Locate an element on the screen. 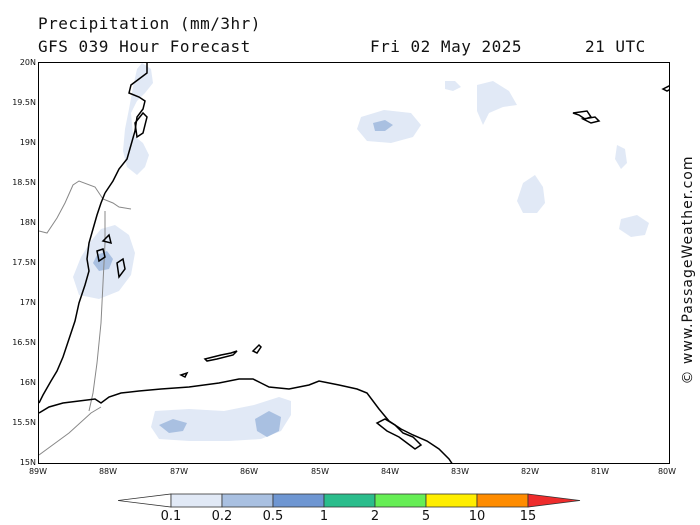  lon-label: 81W is located at coordinates (600, 471).